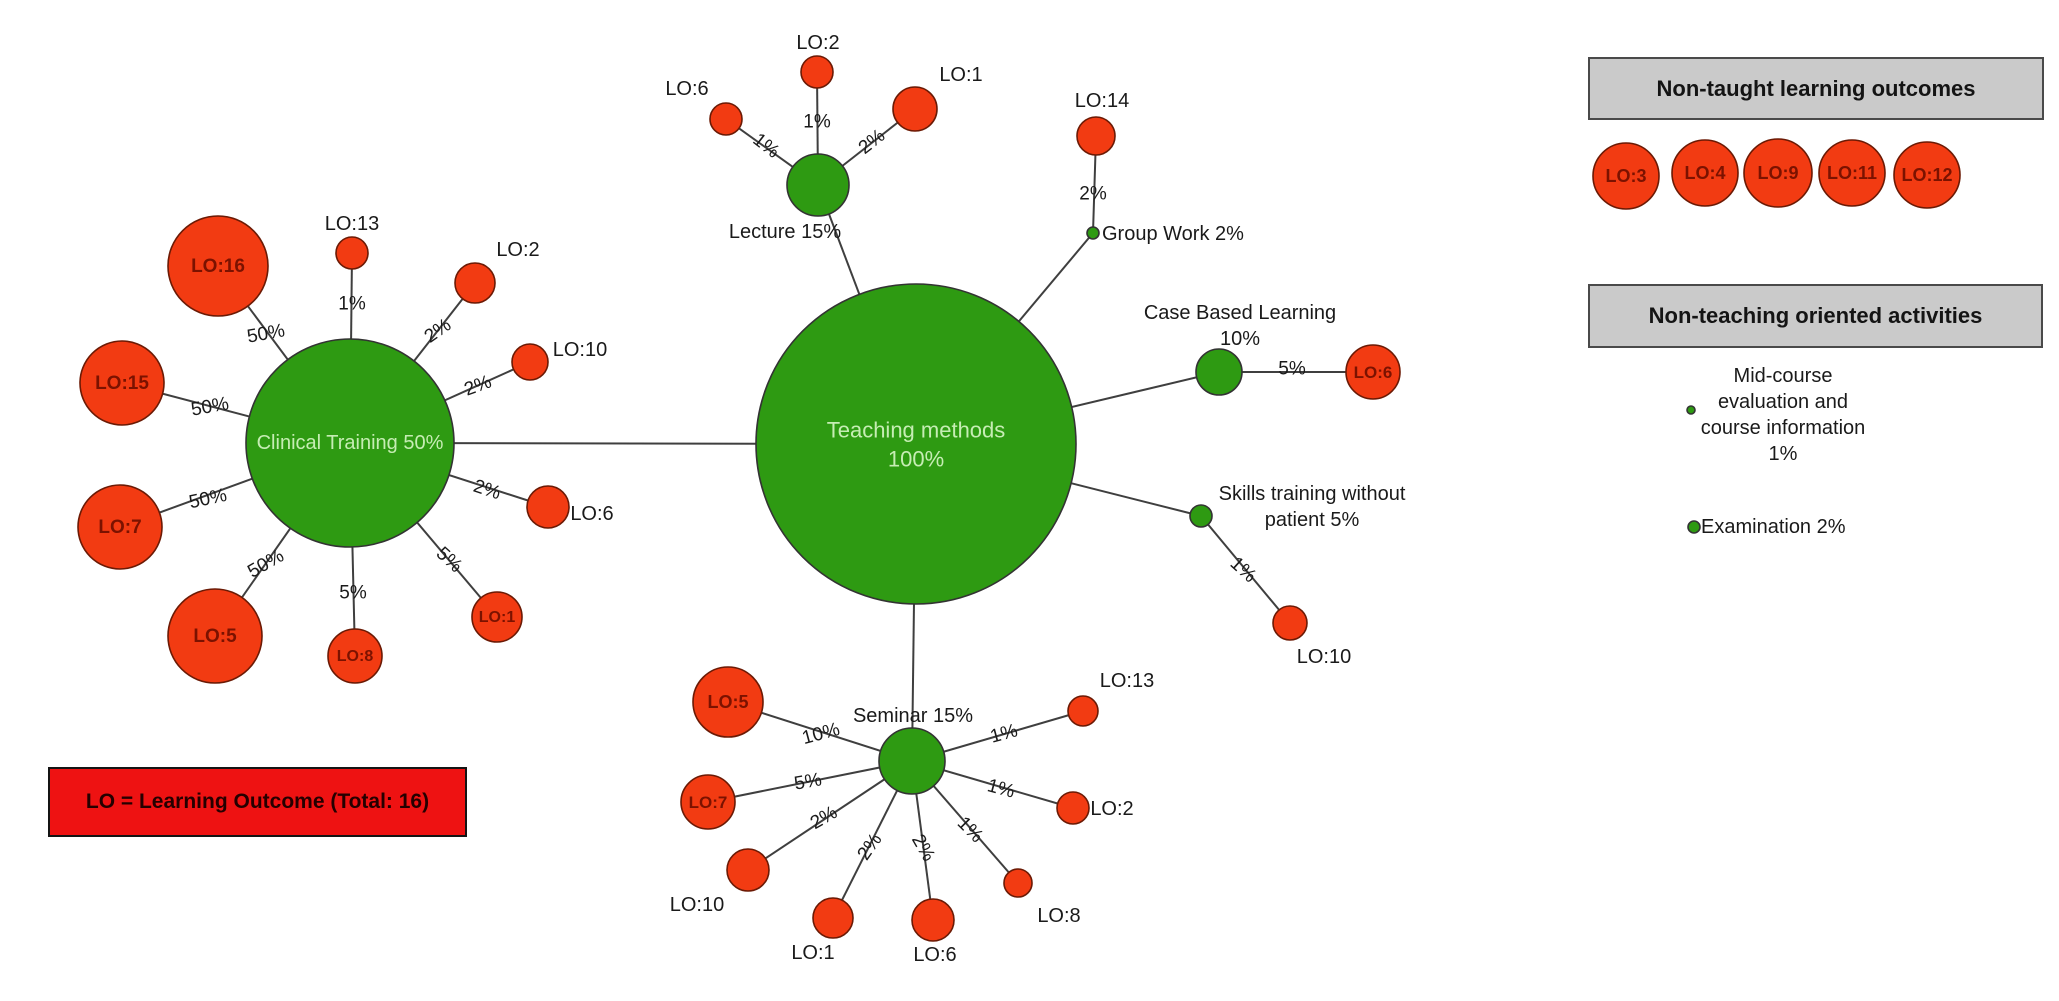  I want to click on node-leg_lo9-circle, so click(1778, 173).